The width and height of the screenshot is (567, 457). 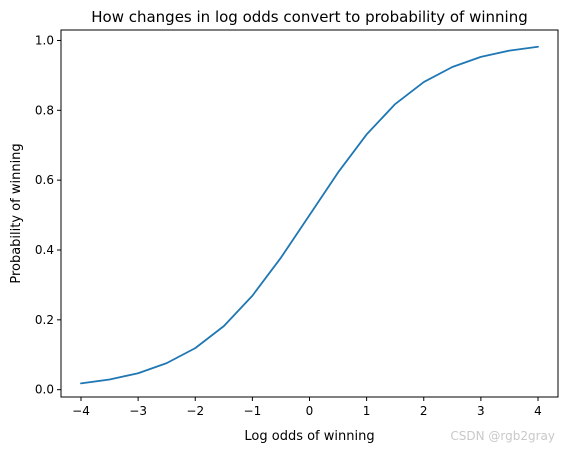 I want to click on x-tick-label: 4, so click(x=538, y=411).